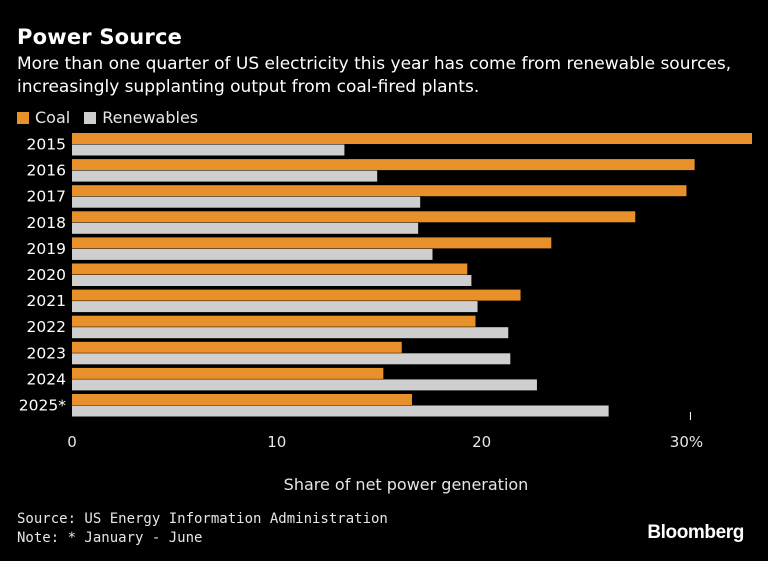 Image resolution: width=768 pixels, height=561 pixels. Describe the element at coordinates (72, 442) in the screenshot. I see `x-tick-label: 0` at that location.